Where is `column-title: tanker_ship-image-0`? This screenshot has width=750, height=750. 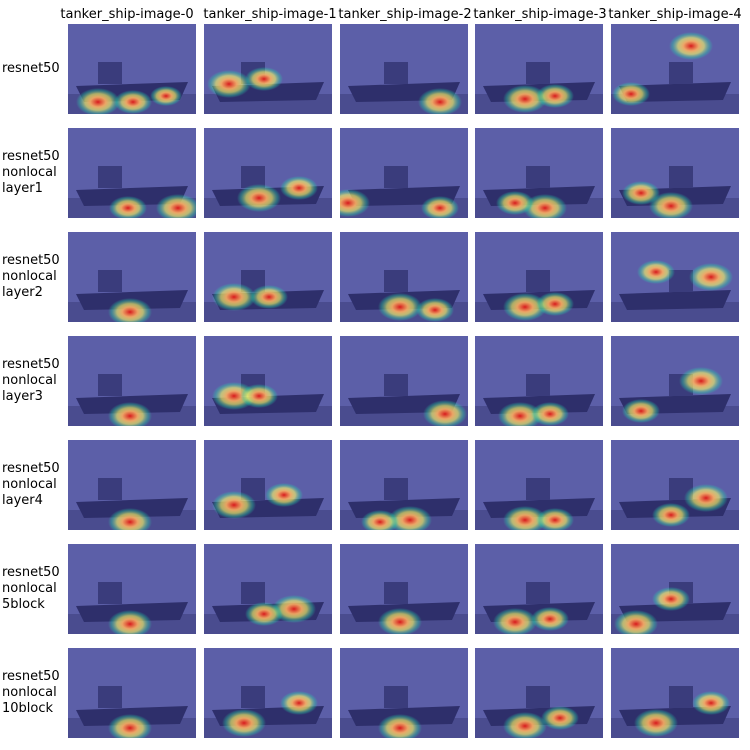 column-title: tanker_ship-image-0 is located at coordinates (127, 14).